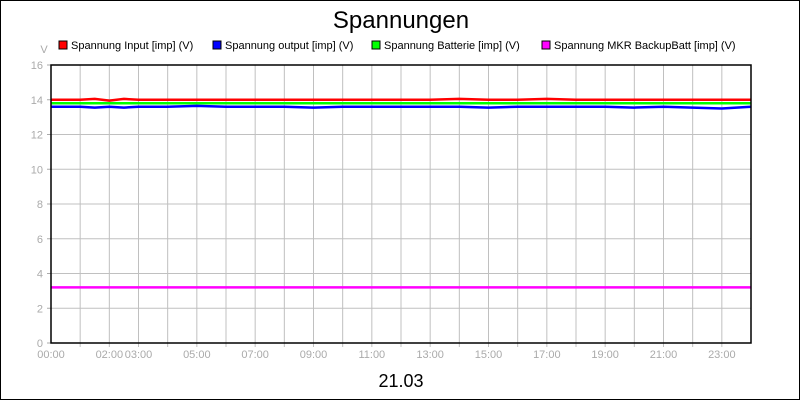  What do you see at coordinates (197, 355) in the screenshot?
I see `x-tick-label: 05:00` at bounding box center [197, 355].